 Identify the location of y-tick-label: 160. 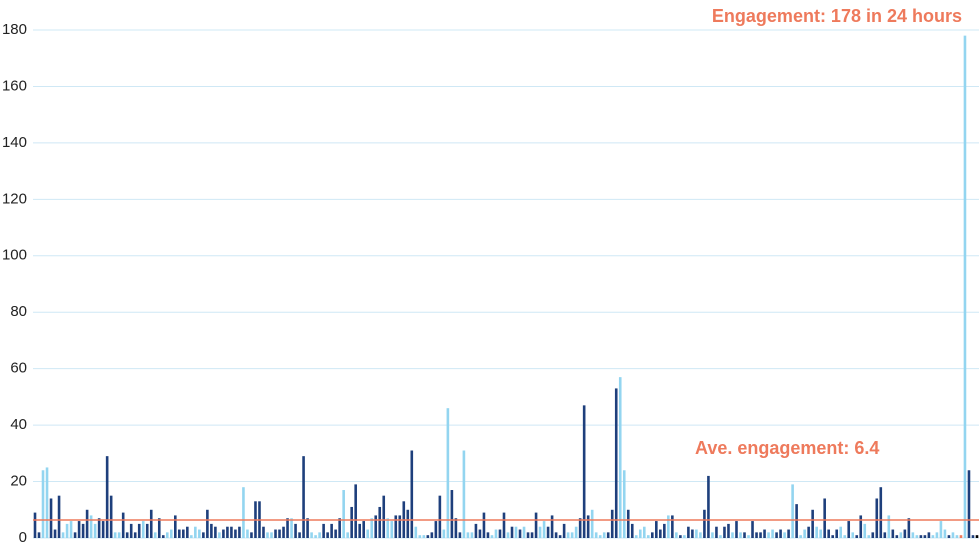
(14, 85).